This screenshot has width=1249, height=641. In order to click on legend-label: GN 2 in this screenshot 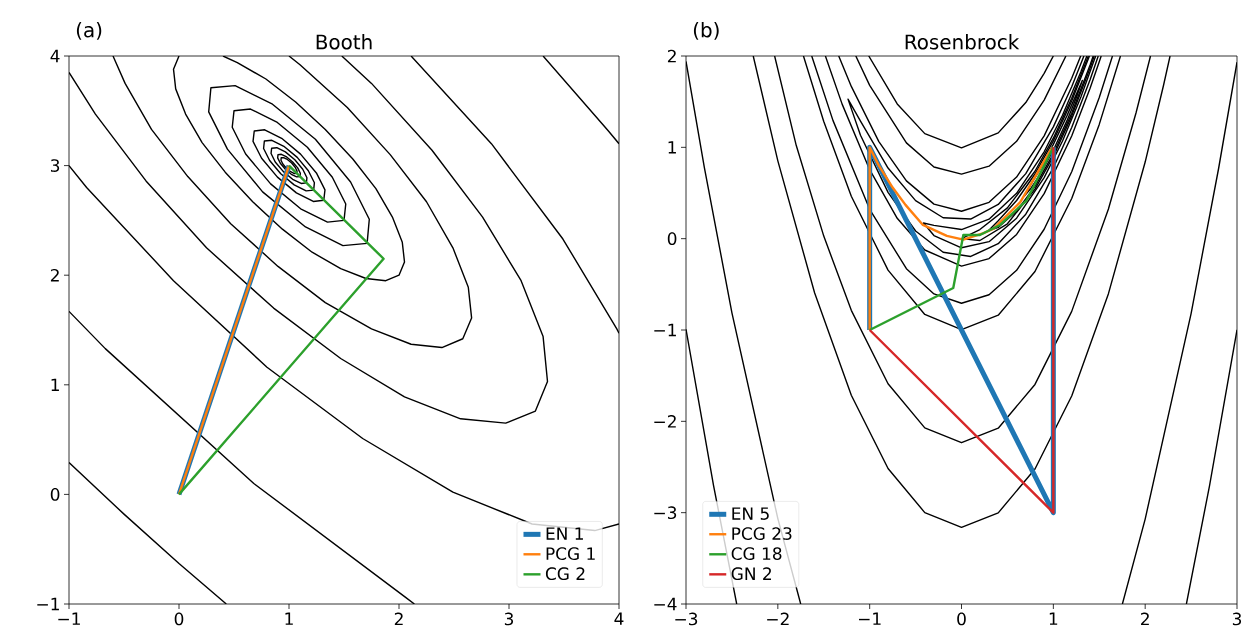, I will do `click(751, 574)`.